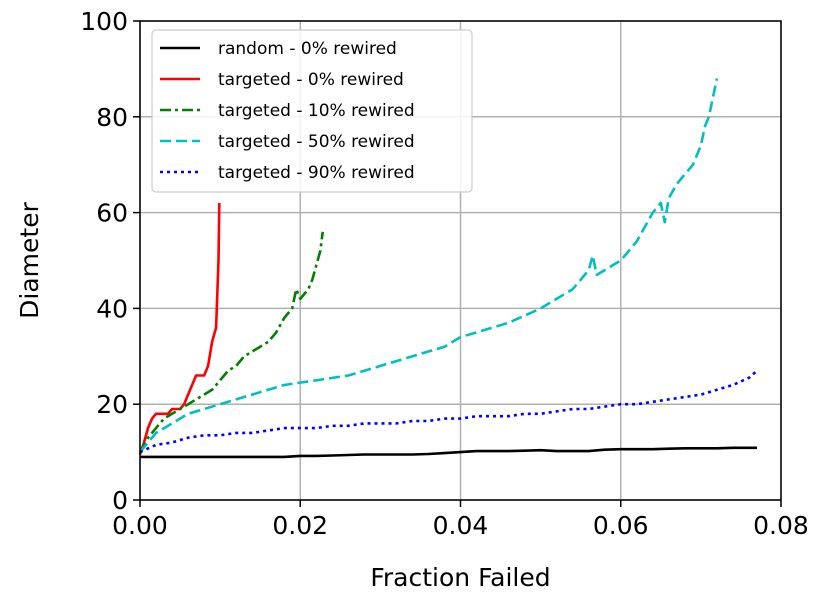 Image resolution: width=819 pixels, height=592 pixels. Describe the element at coordinates (311, 80) in the screenshot. I see `legend-entry-2: targeted - 0% rewired` at that location.